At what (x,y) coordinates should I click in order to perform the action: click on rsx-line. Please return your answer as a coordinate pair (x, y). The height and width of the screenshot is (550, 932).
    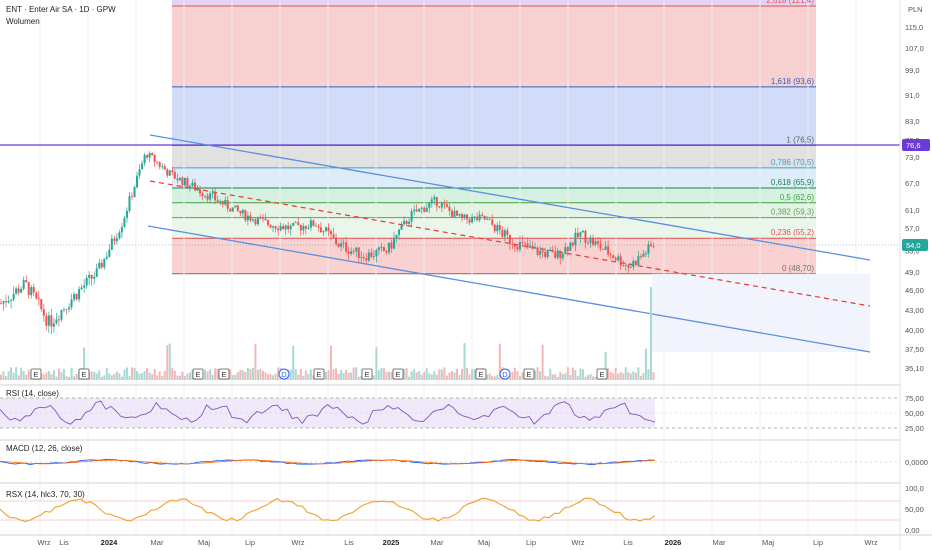
    Looking at the image, I should click on (328, 510).